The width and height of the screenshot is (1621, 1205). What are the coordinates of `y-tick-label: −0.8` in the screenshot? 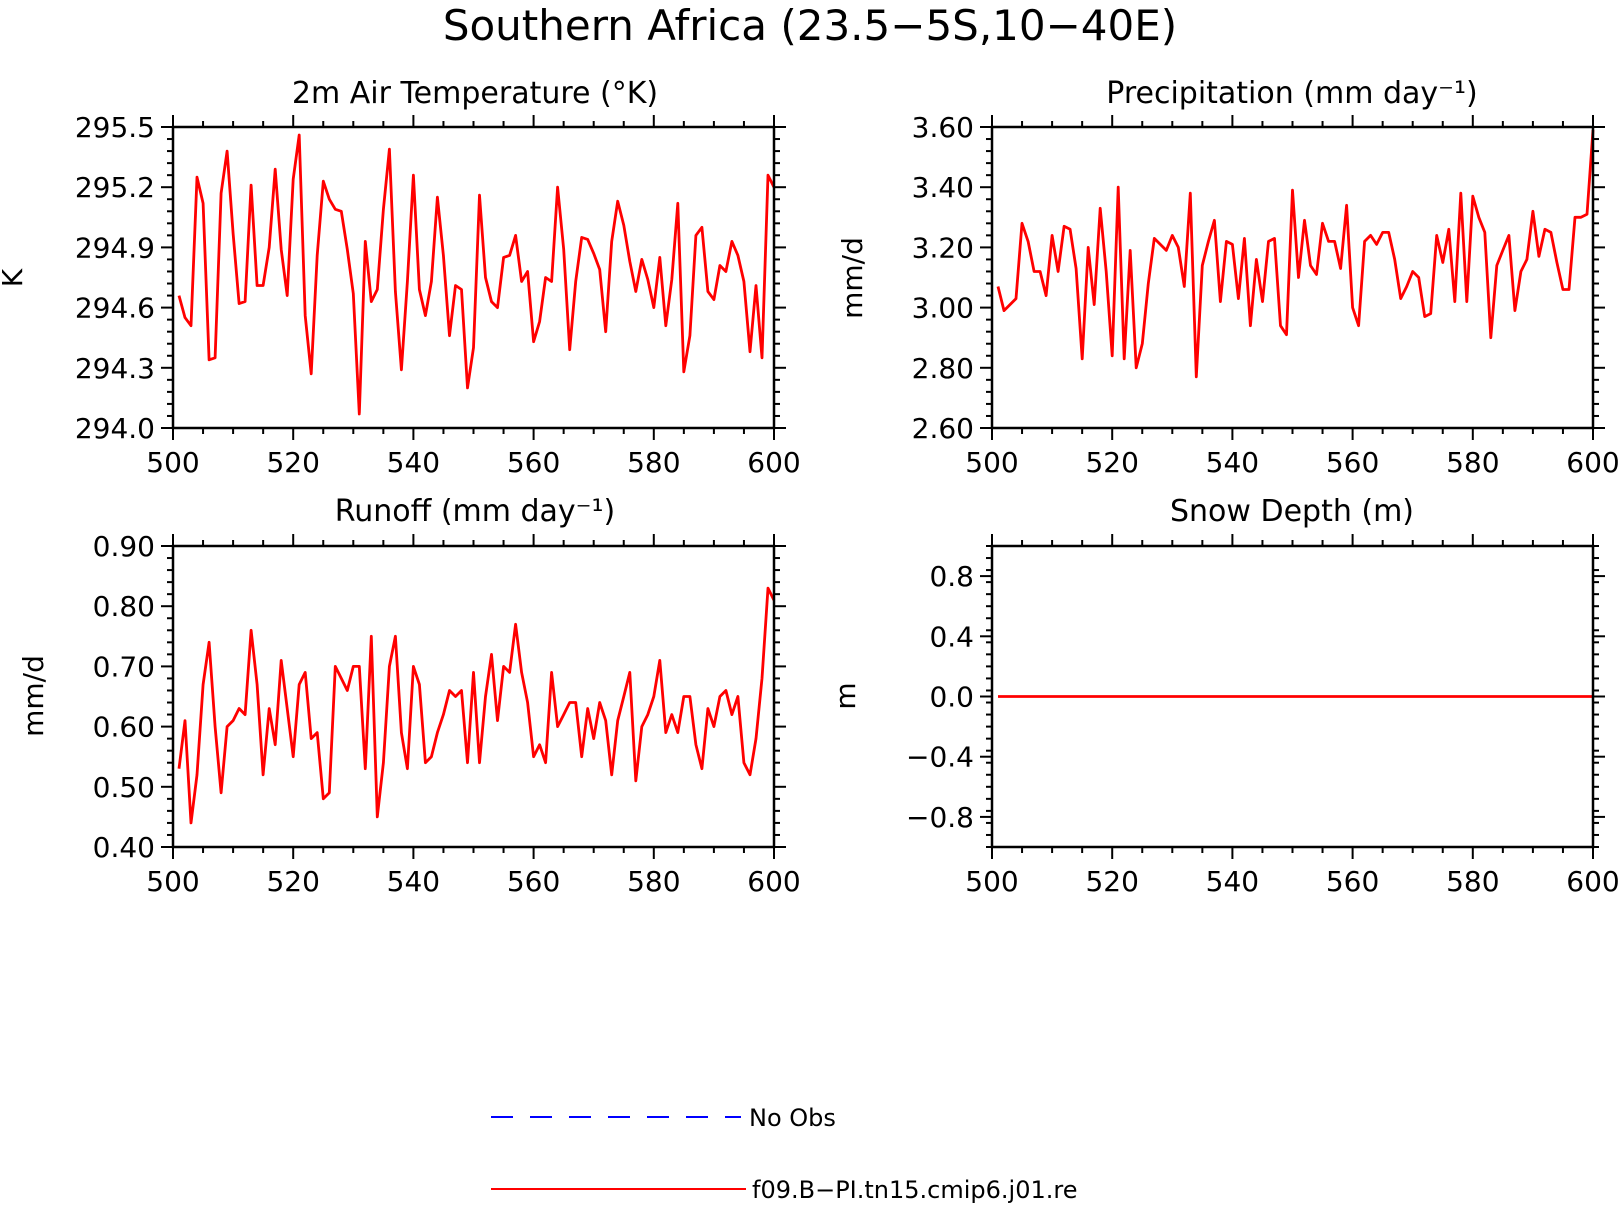 It's located at (940, 817).